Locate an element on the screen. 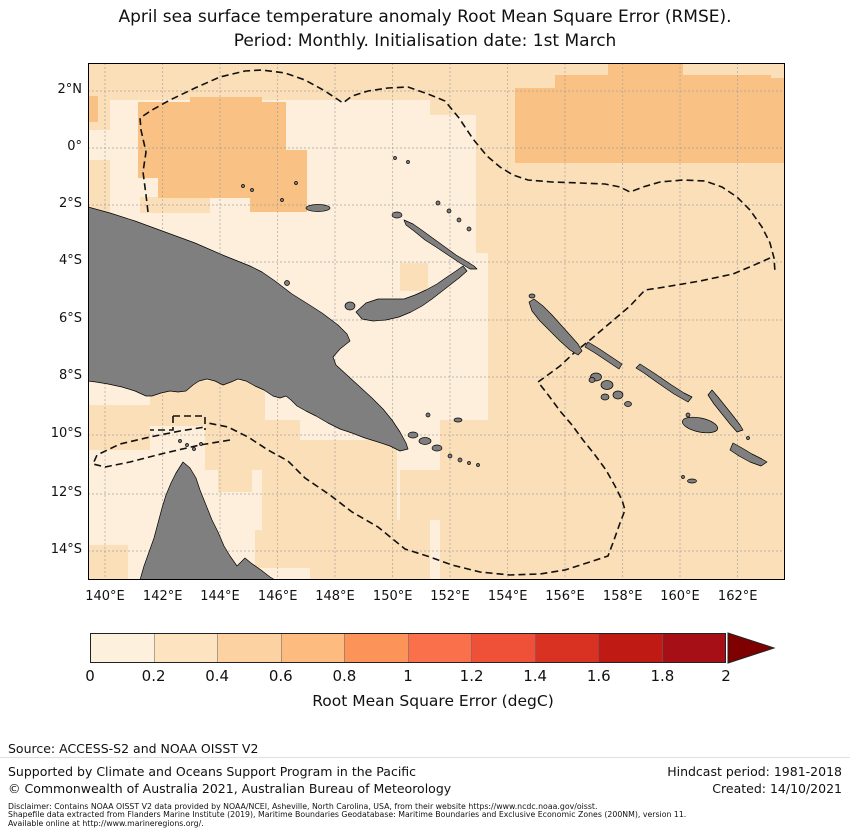 The image size is (850, 839). created-text: Created: 14/10/2021 is located at coordinates (777, 788).